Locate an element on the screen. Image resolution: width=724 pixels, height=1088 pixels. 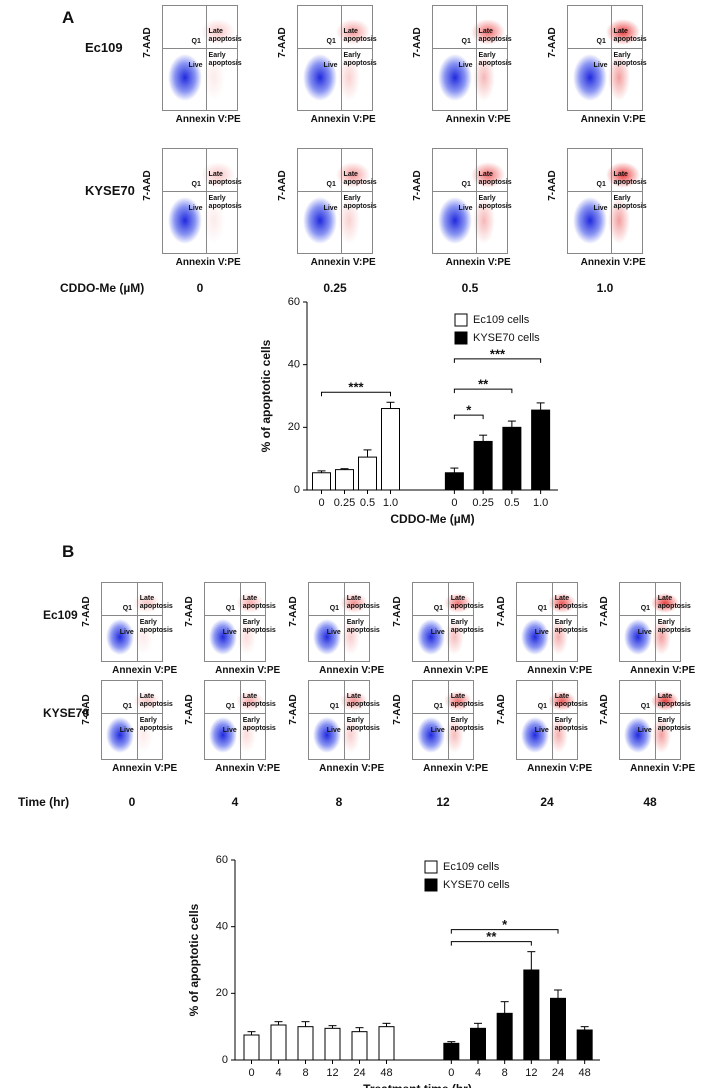
condition: 12 is located at coordinates (443, 802).